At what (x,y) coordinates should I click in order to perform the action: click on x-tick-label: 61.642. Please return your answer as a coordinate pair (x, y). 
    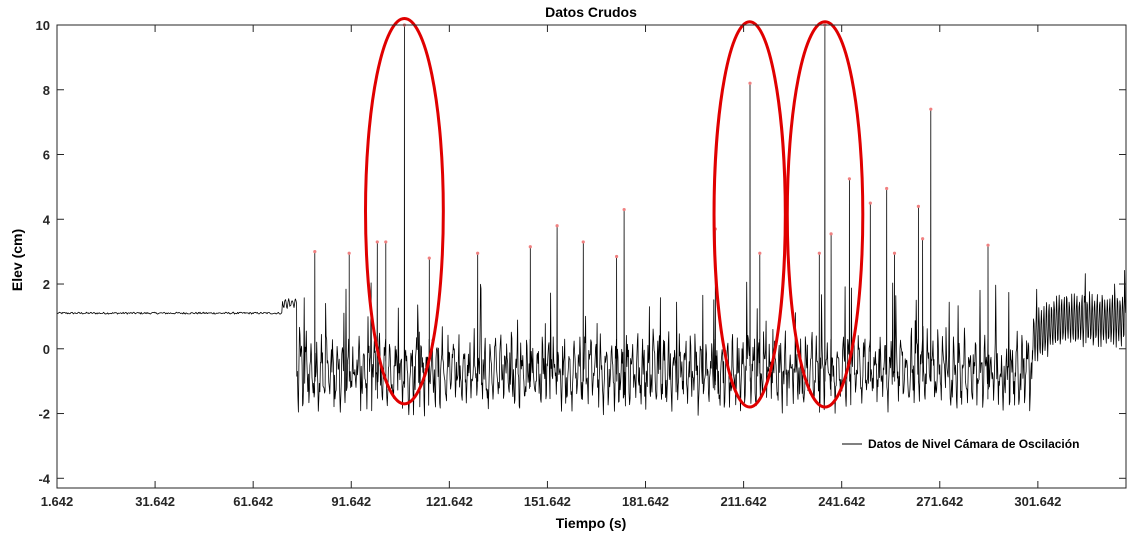
    Looking at the image, I should click on (253, 501).